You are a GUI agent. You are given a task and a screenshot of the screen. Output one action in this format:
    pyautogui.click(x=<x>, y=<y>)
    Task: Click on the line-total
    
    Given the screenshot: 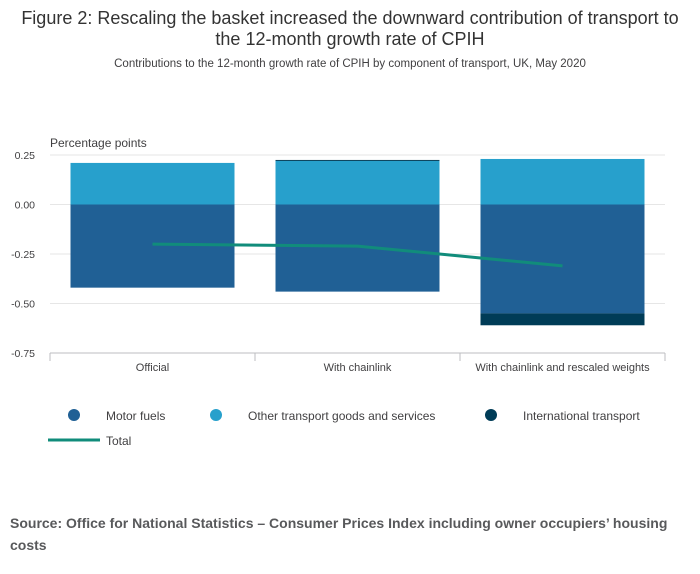 What is the action you would take?
    pyautogui.click(x=357, y=255)
    